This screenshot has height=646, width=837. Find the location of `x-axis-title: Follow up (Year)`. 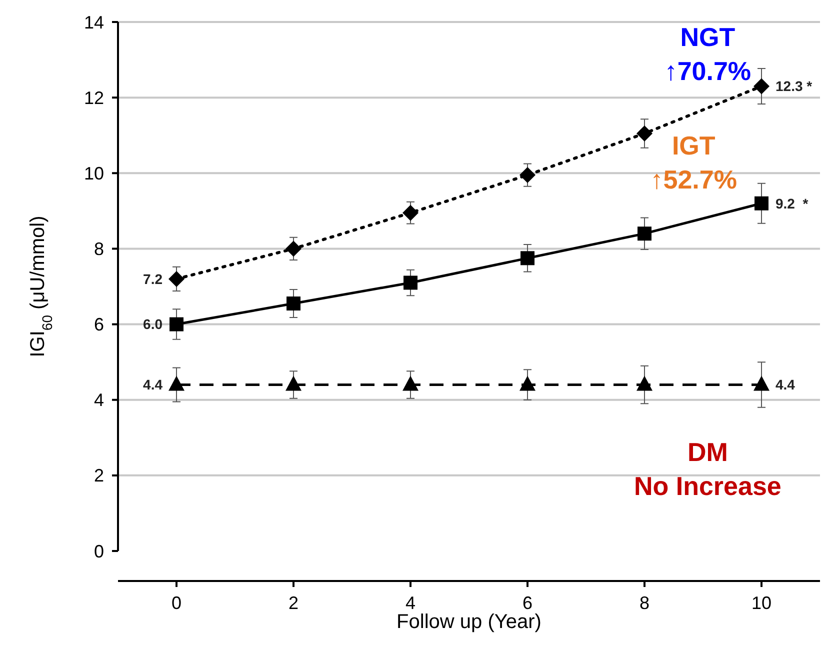

x-axis-title: Follow up (Year) is located at coordinates (469, 622).